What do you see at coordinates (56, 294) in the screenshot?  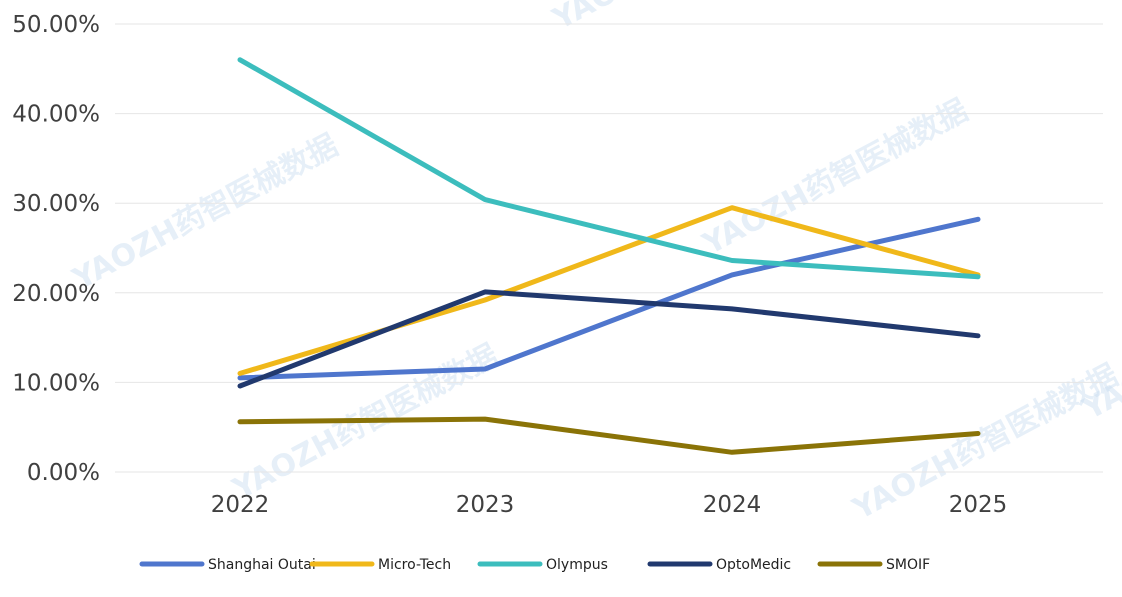 I see `y-tick-label: 20.00%` at bounding box center [56, 294].